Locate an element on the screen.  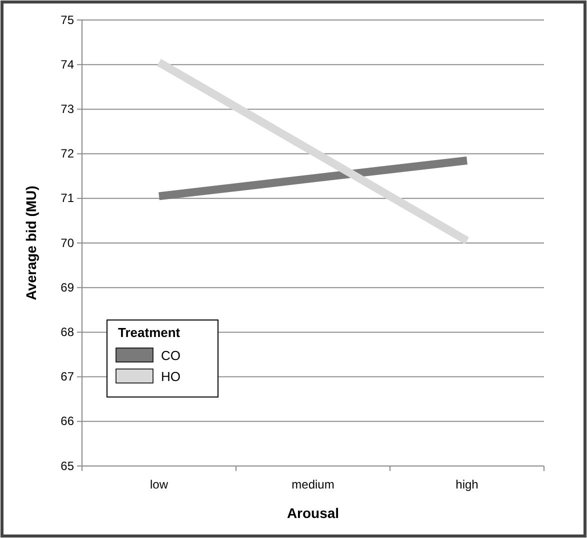
x-tick-label: low is located at coordinates (159, 485).